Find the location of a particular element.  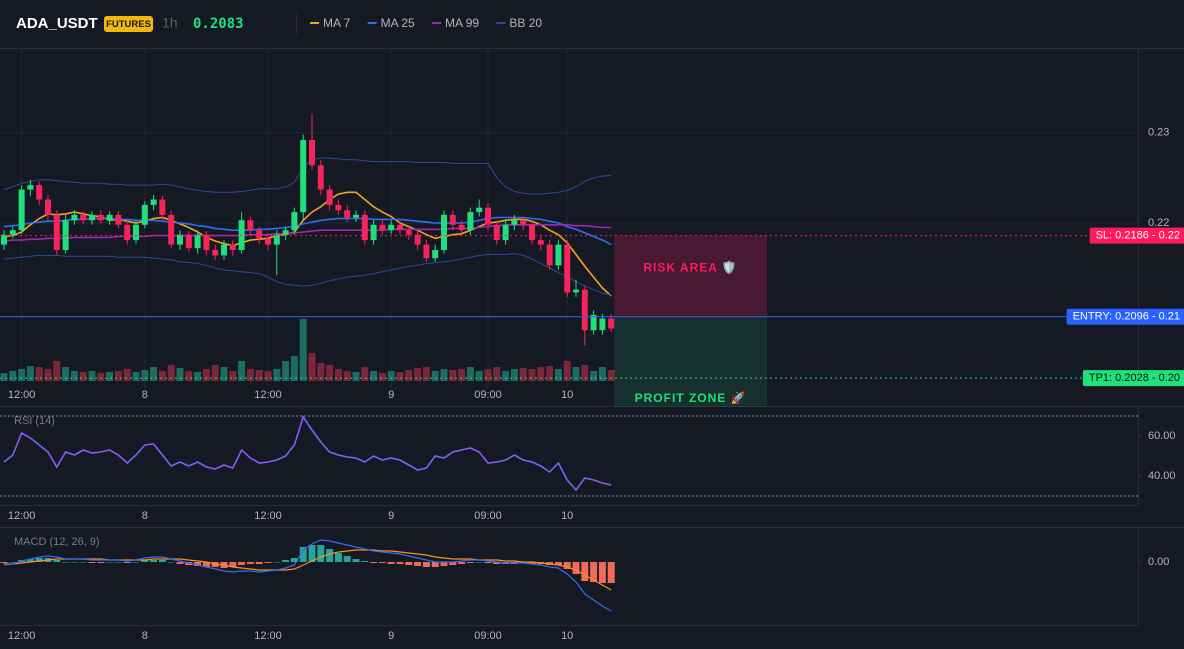

x-tick-label: 9 is located at coordinates (391, 395).